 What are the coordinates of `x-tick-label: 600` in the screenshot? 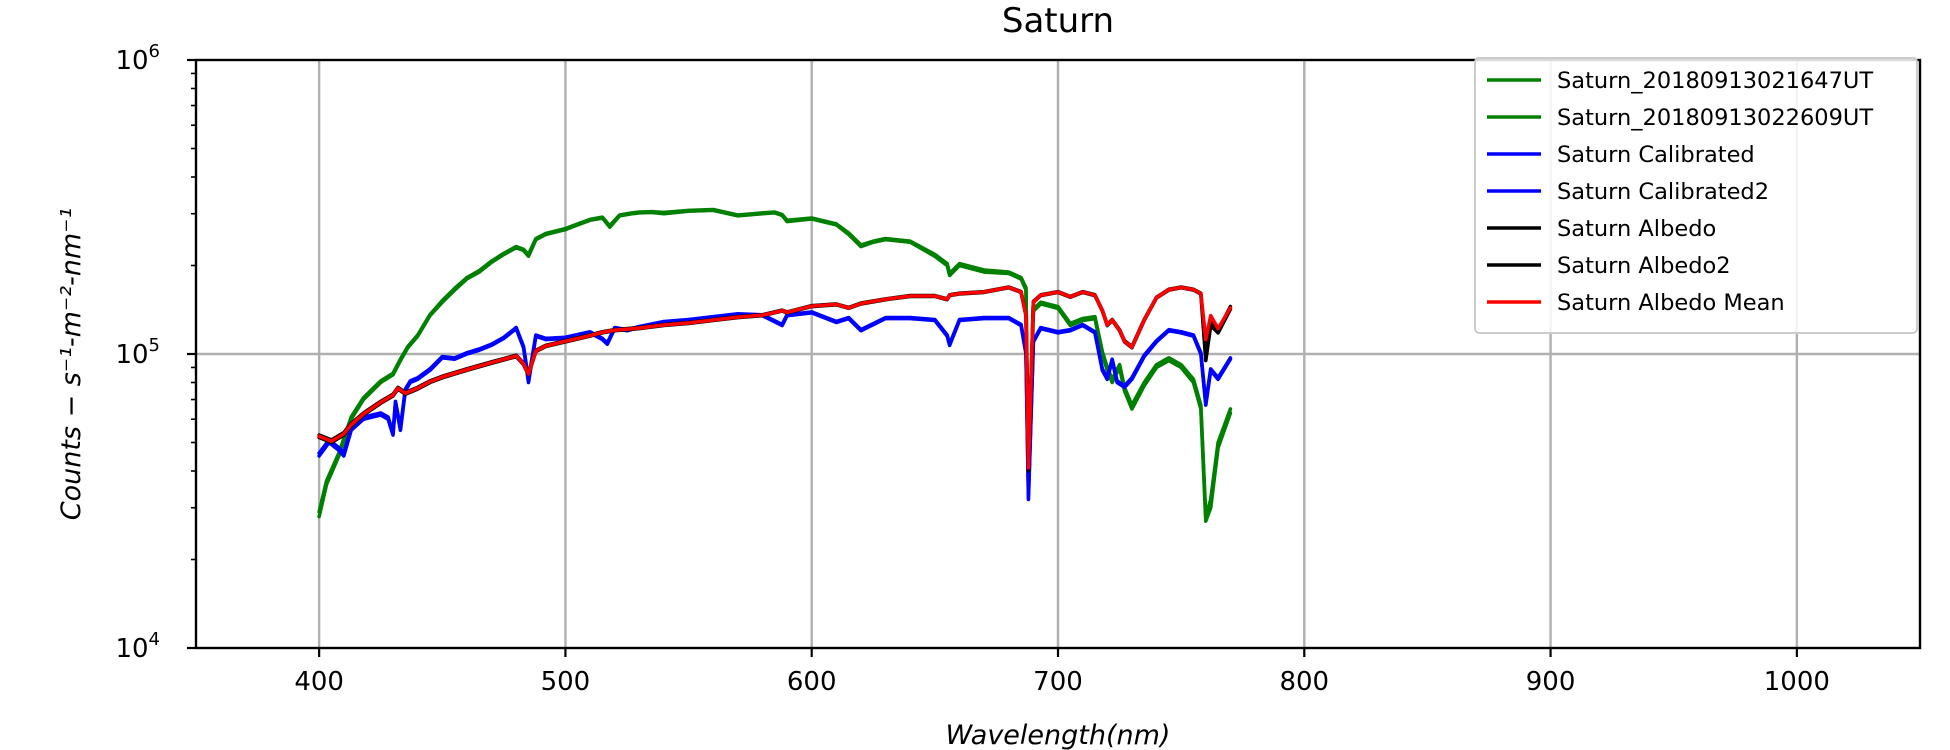 It's located at (812, 682).